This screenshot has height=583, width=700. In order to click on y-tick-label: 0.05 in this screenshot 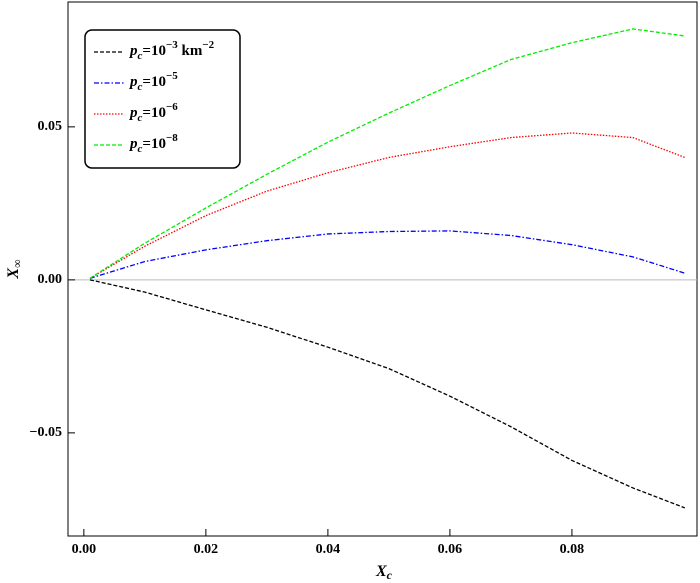, I will do `click(50, 126)`.